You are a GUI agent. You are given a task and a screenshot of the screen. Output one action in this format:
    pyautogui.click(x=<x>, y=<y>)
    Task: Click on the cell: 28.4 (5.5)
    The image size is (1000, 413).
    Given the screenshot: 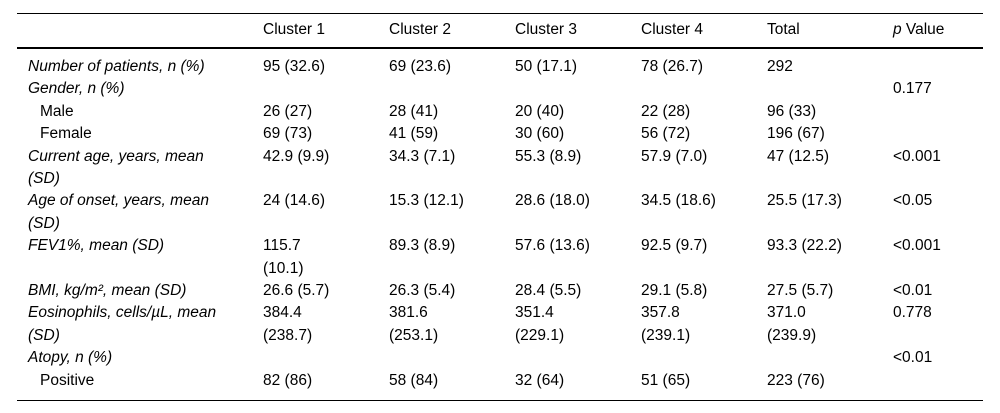 What is the action you would take?
    pyautogui.click(x=548, y=291)
    